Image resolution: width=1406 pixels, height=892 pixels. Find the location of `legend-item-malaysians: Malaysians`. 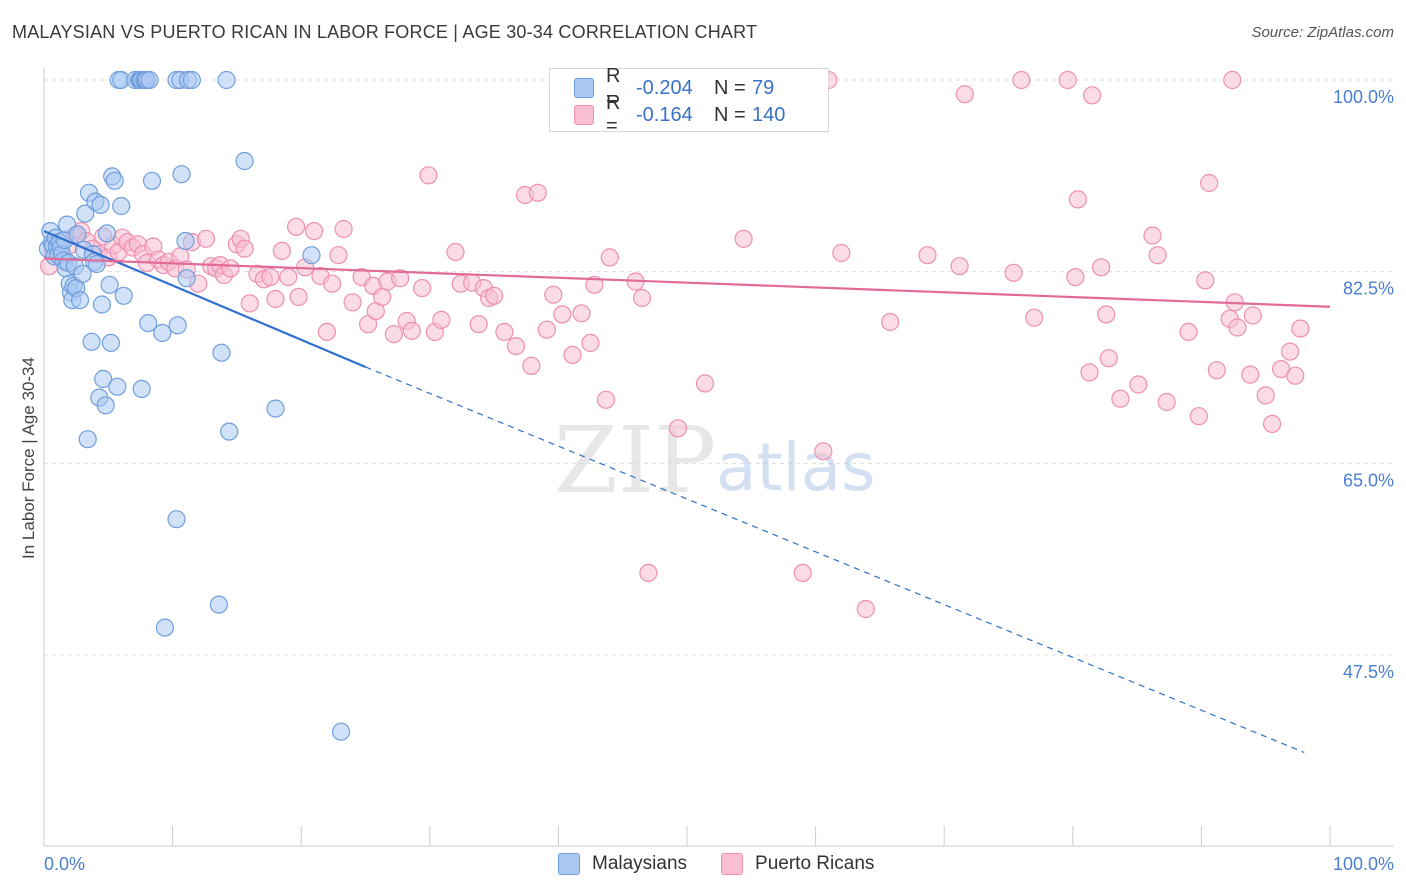

legend-item-malaysians: Malaysians is located at coordinates (622, 864).